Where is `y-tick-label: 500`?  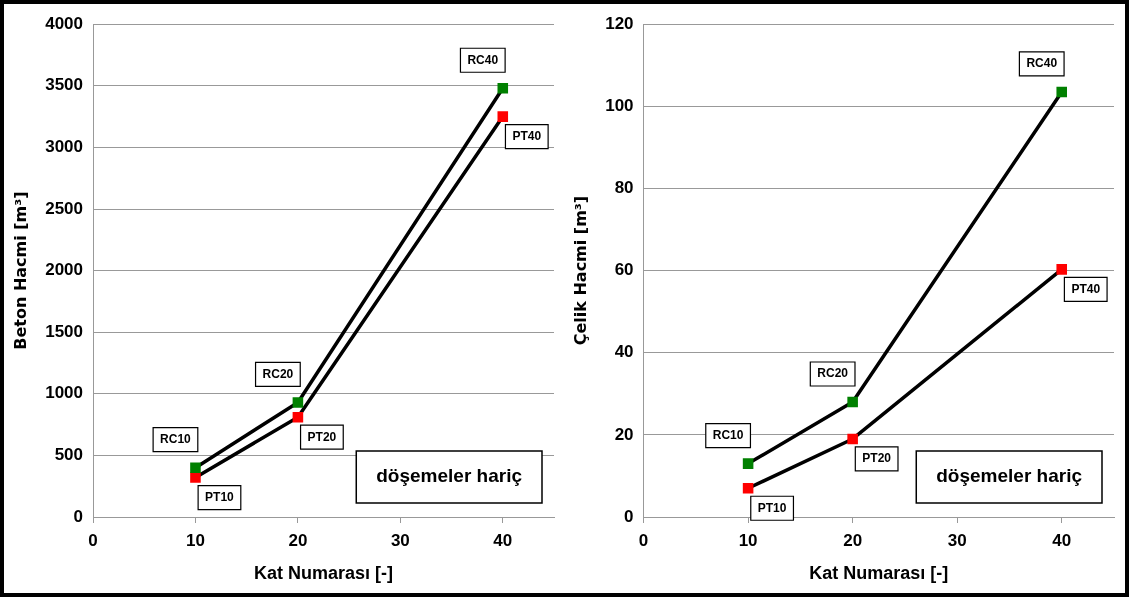 y-tick-label: 500 is located at coordinates (69, 455).